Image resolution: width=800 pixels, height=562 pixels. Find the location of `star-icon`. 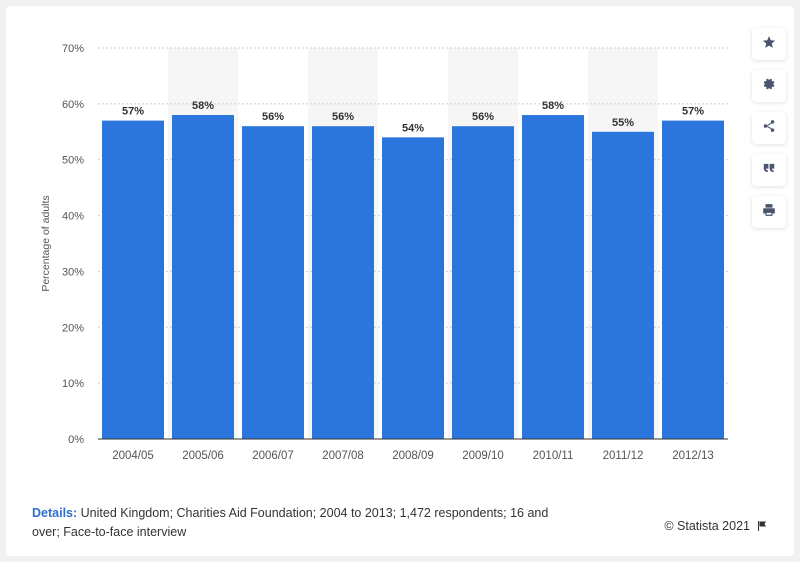

star-icon is located at coordinates (769, 44).